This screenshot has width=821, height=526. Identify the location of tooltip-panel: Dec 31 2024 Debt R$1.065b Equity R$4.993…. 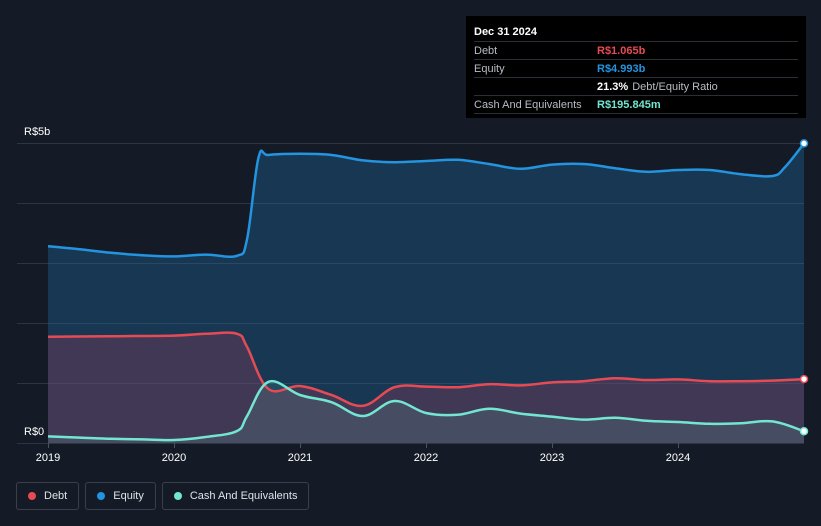
(636, 67).